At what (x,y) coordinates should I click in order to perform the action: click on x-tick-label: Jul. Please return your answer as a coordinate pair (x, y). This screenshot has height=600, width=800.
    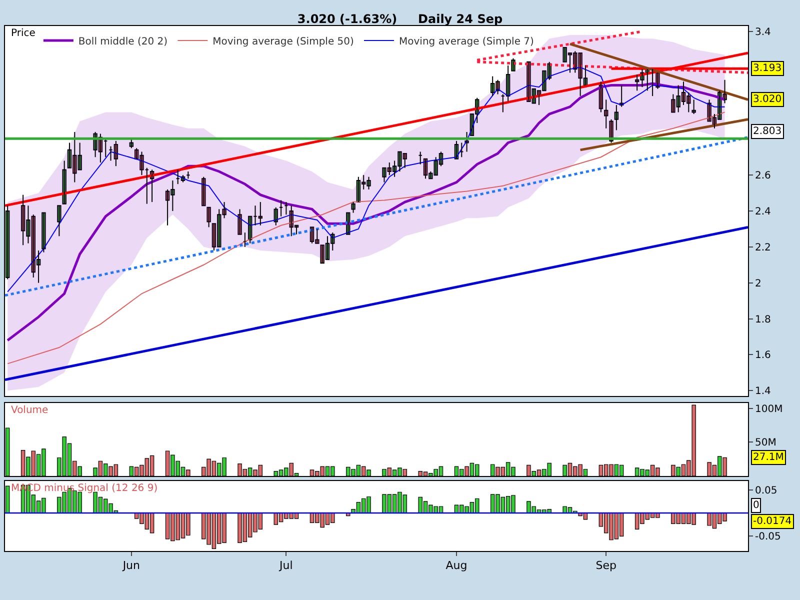
    Looking at the image, I should click on (285, 565).